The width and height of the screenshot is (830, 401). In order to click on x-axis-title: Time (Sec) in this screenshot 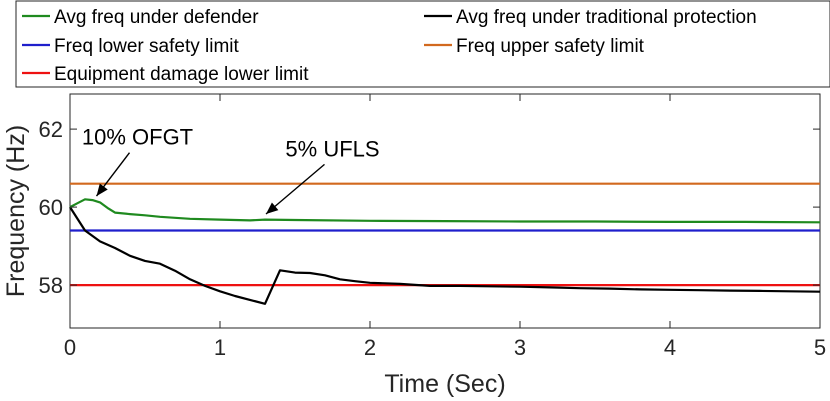, I will do `click(444, 384)`.